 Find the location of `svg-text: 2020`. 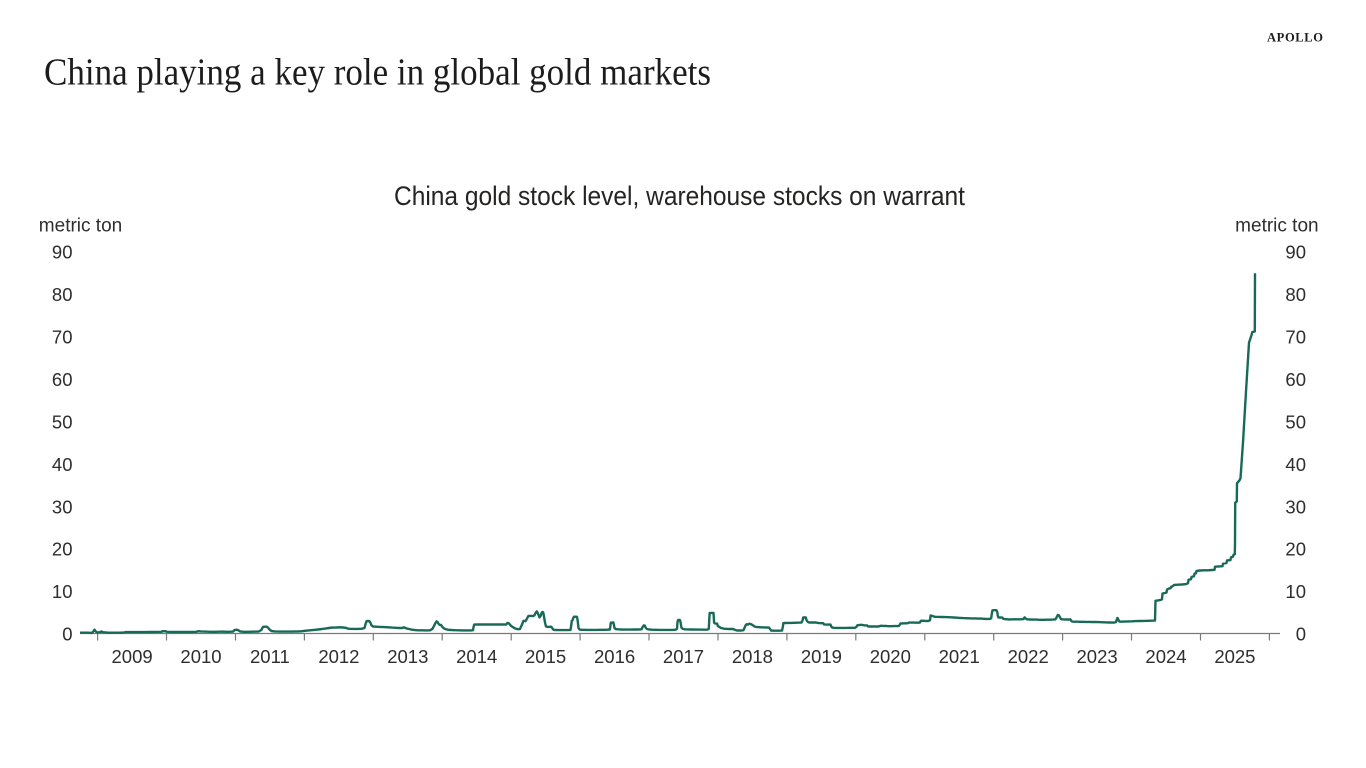

svg-text: 2020 is located at coordinates (890, 656).